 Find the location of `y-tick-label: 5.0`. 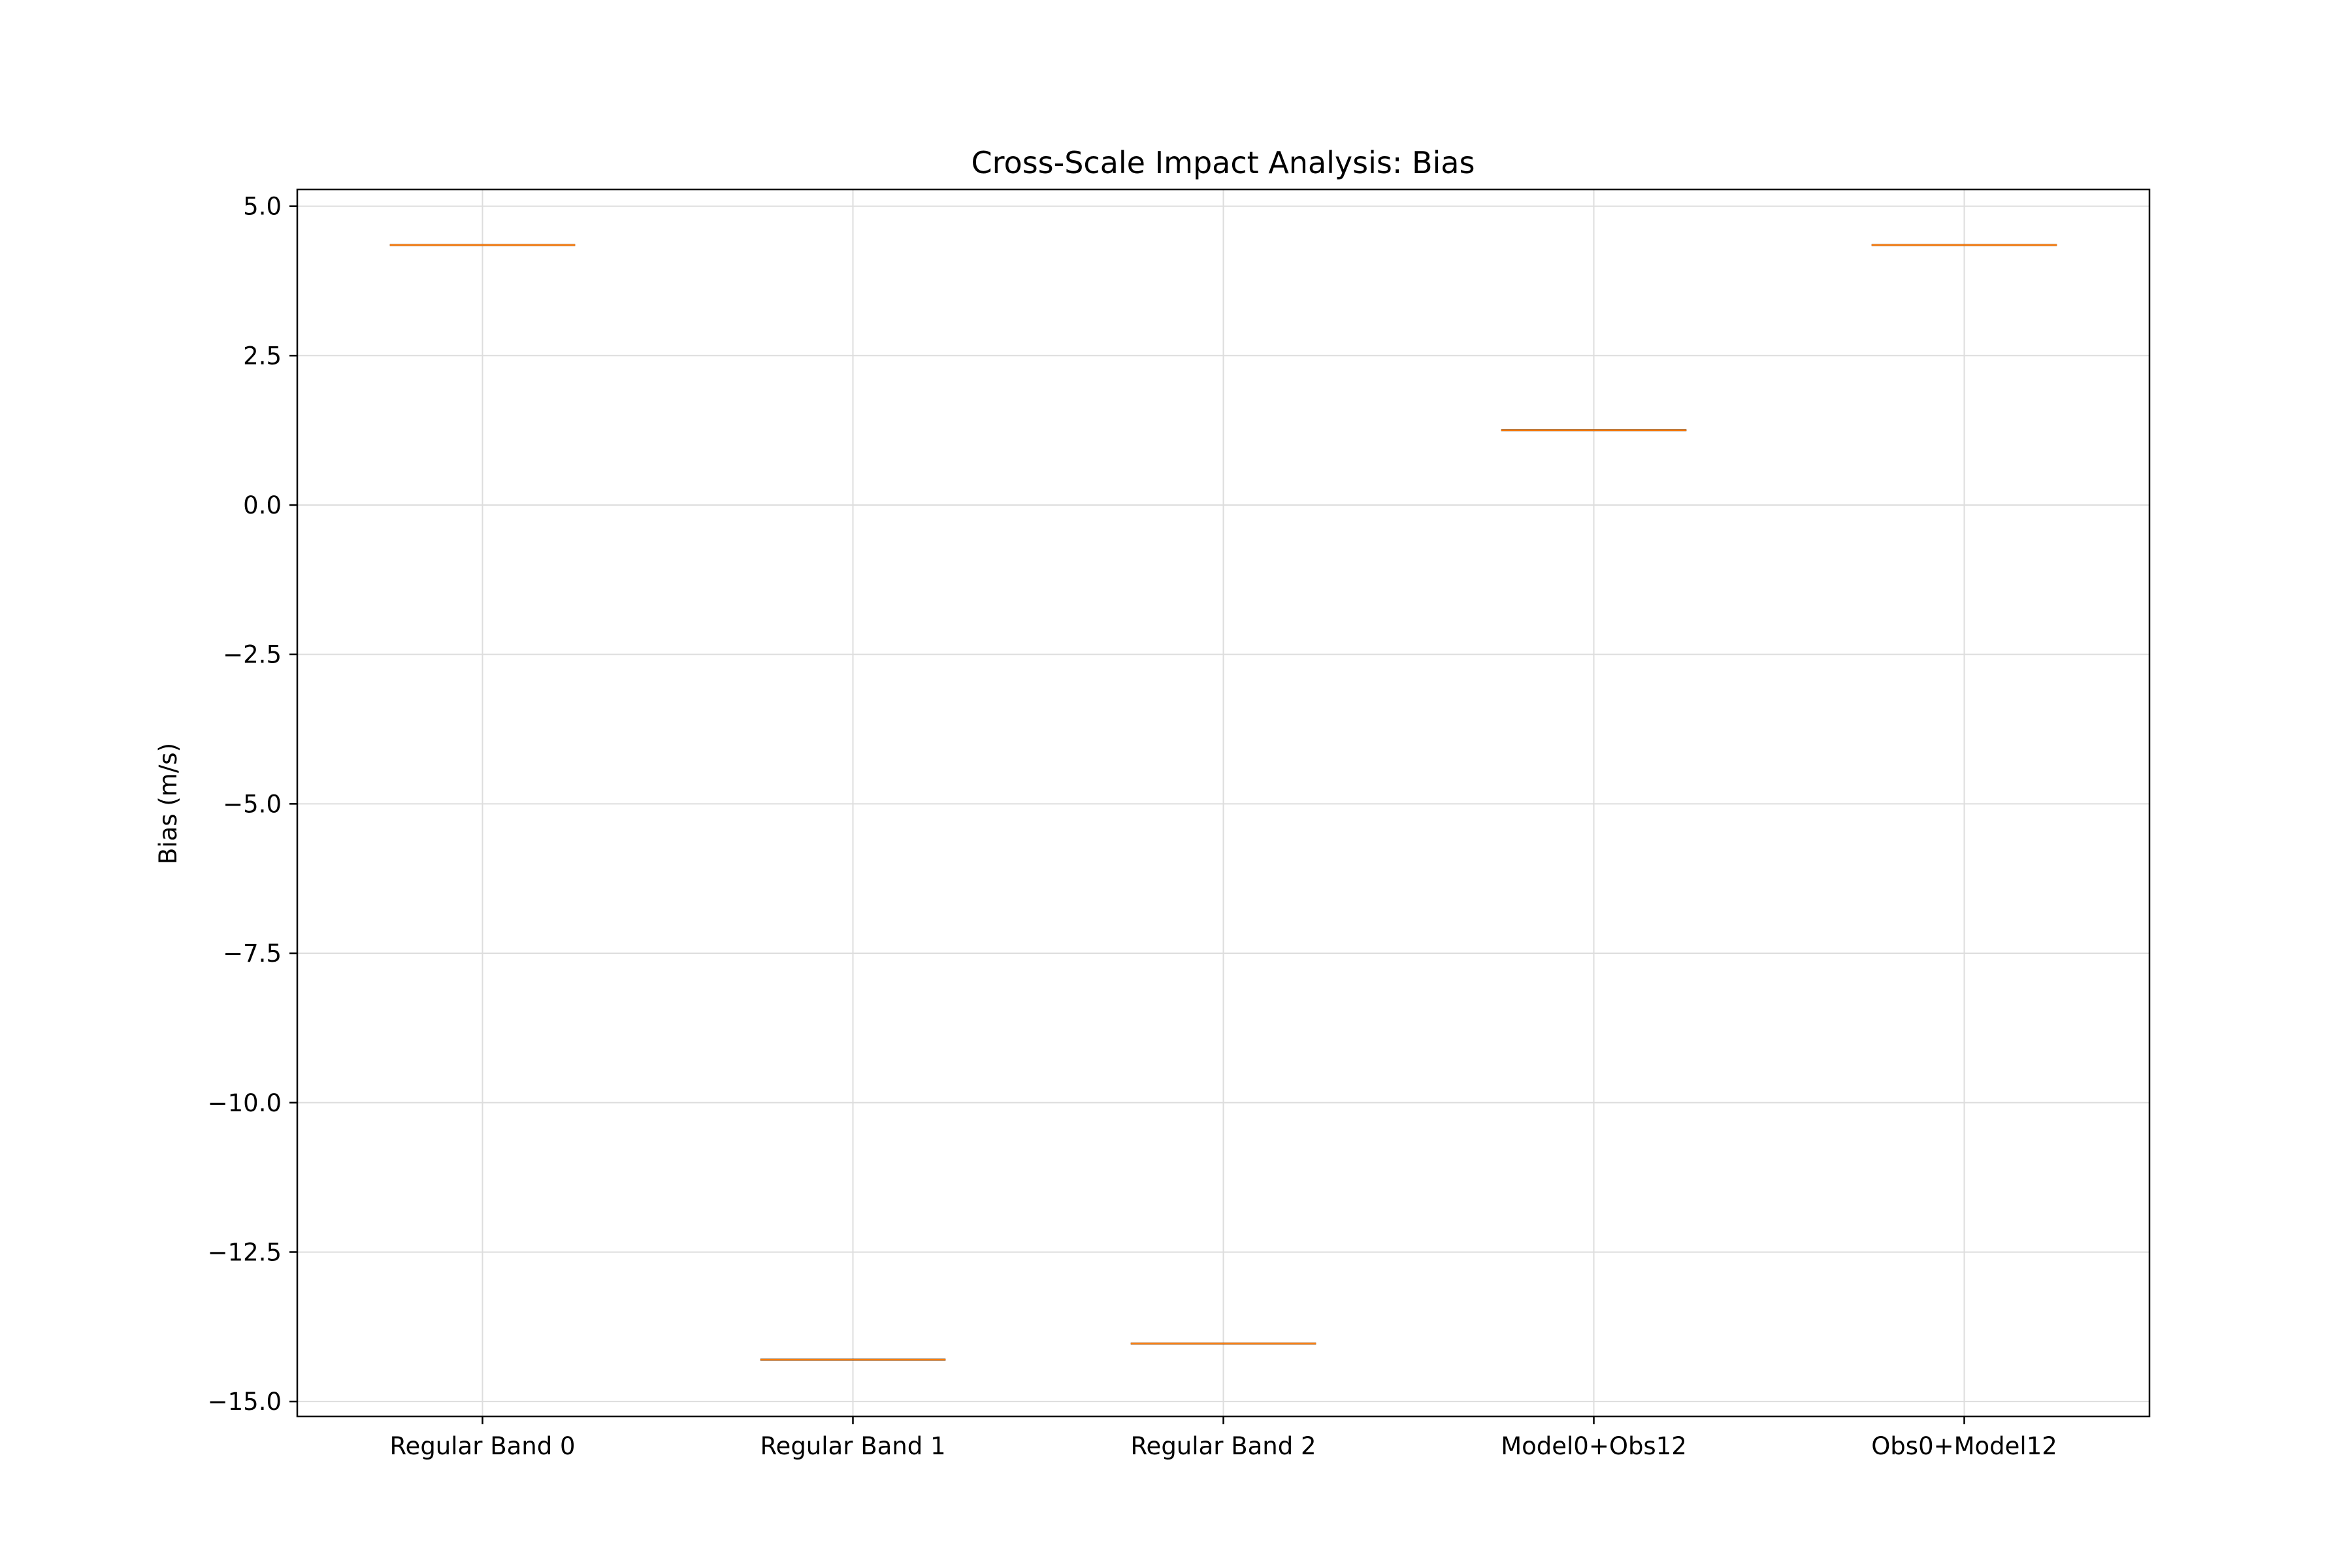

y-tick-label: 5.0 is located at coordinates (262, 207).